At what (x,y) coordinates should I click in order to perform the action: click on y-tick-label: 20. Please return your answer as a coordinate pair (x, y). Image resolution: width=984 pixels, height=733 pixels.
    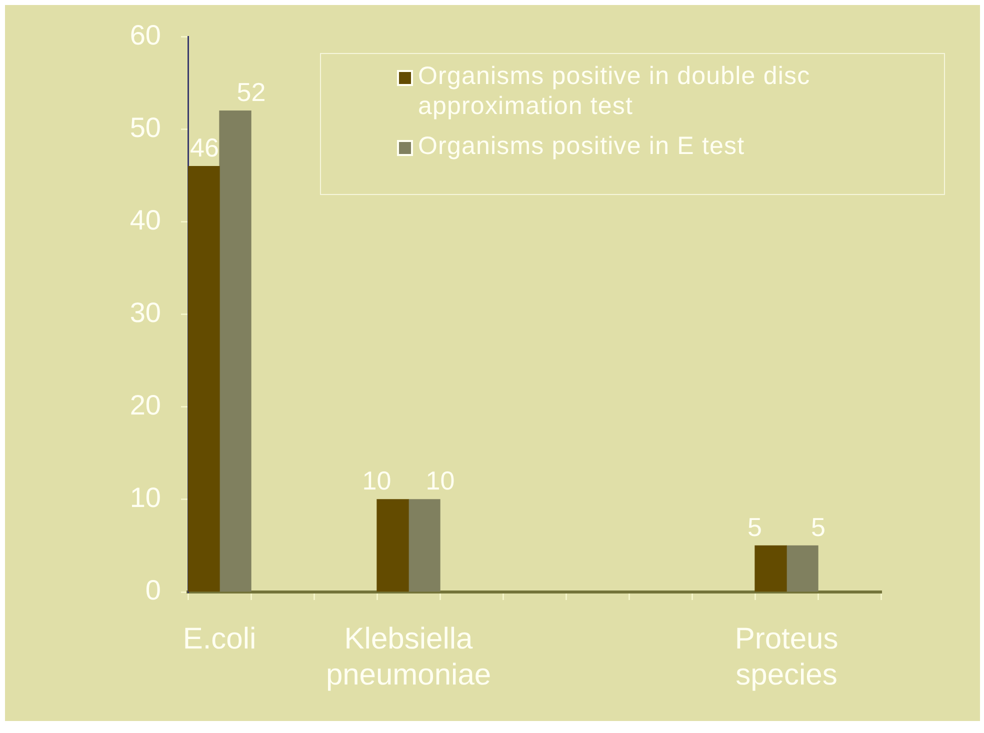
    Looking at the image, I should click on (145, 405).